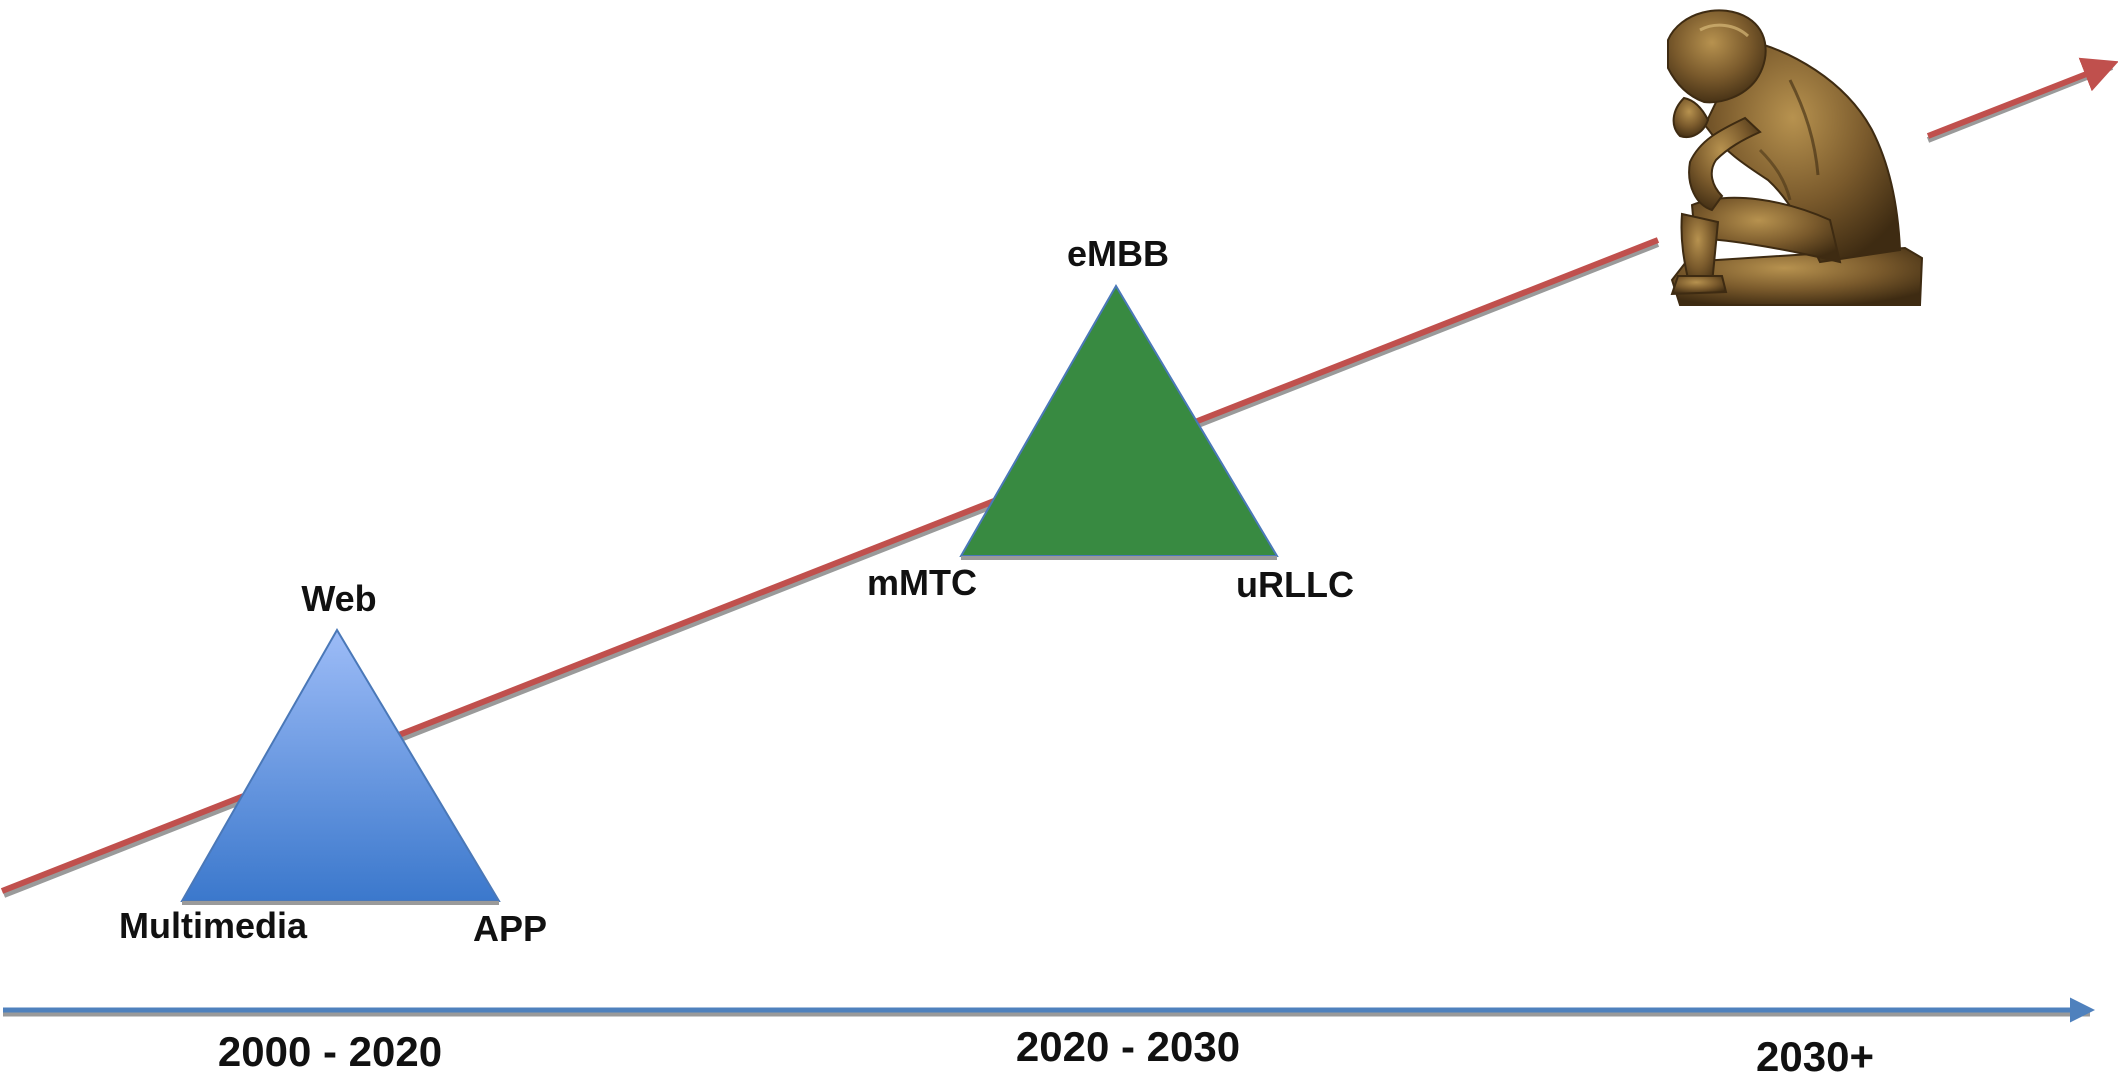 Image resolution: width=2118 pixels, height=1077 pixels. I want to click on present-left-label: mMTC, so click(922, 582).